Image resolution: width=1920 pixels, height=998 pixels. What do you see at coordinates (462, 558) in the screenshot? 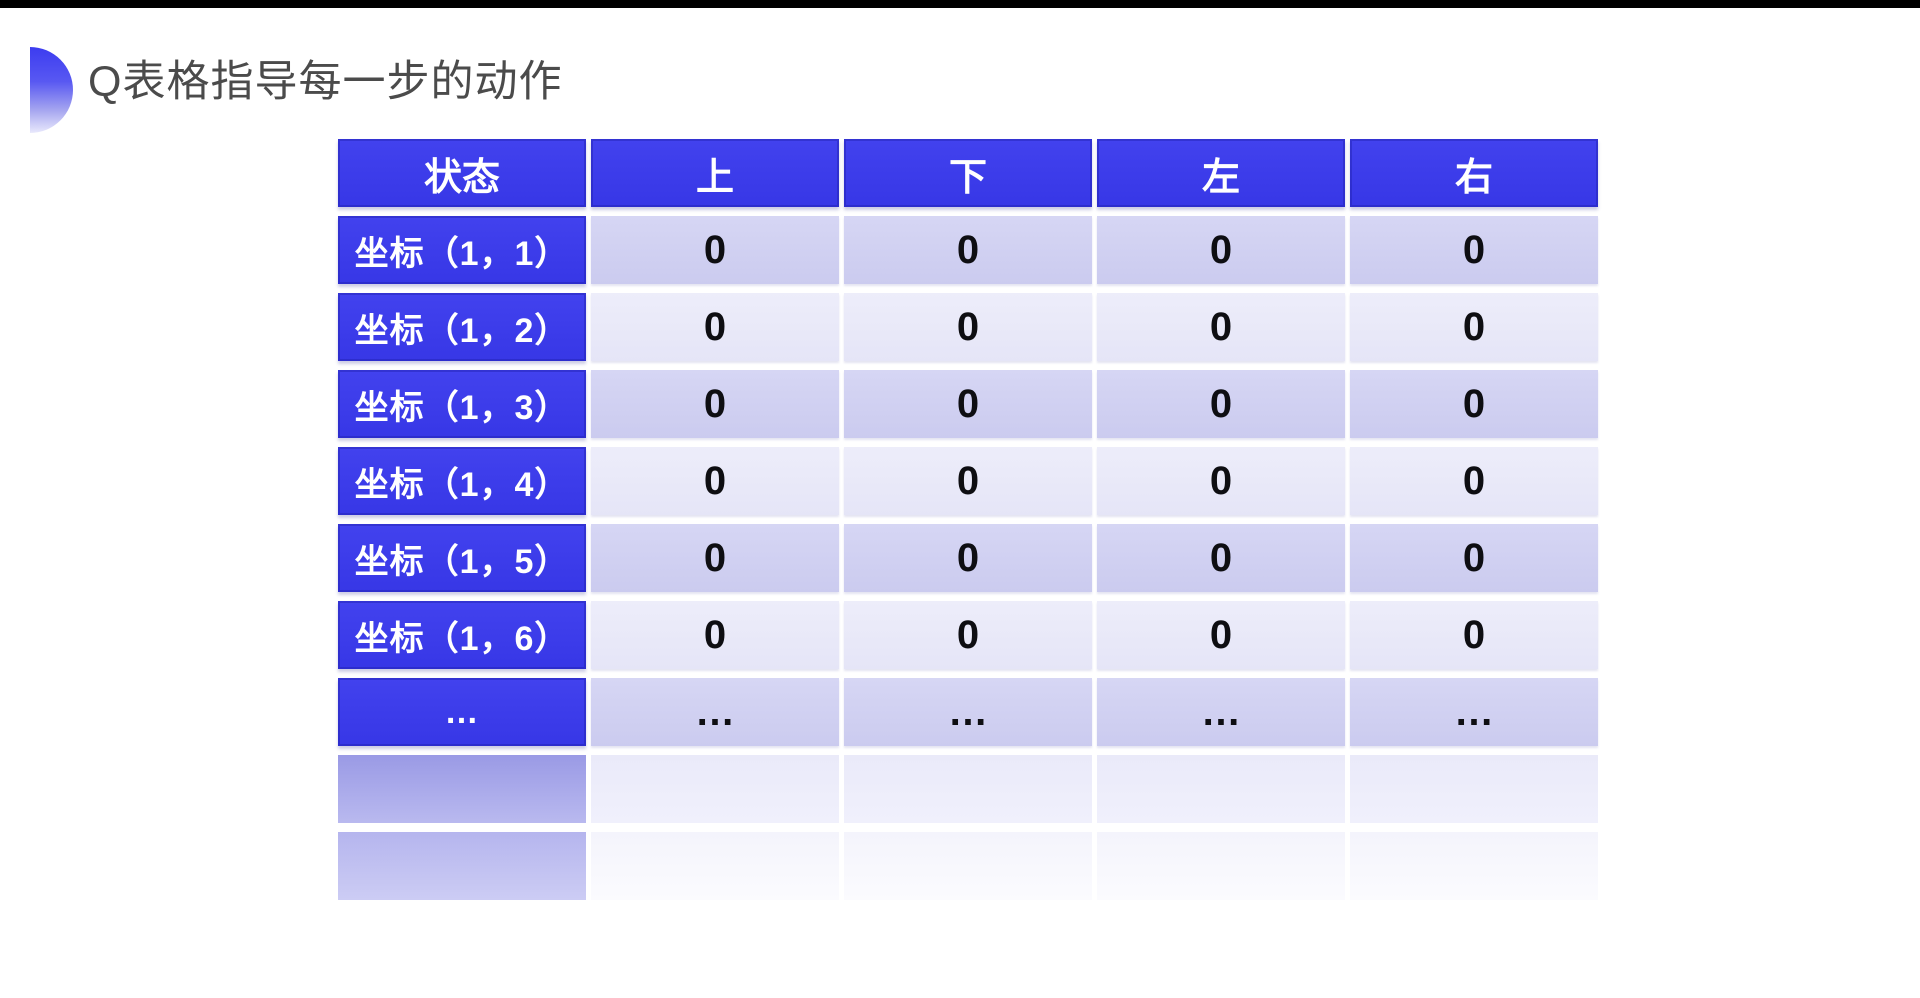
I see `row-label-cell: 坐标（1，5）` at bounding box center [462, 558].